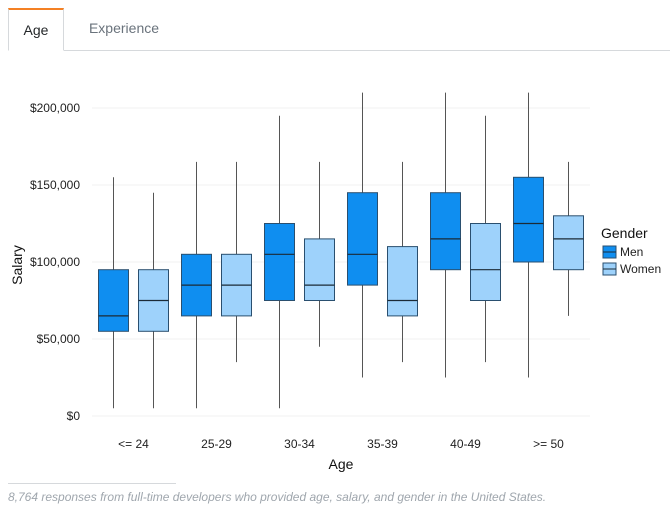 This screenshot has width=670, height=518. I want to click on x-tick-label: <= 24, so click(133, 444).